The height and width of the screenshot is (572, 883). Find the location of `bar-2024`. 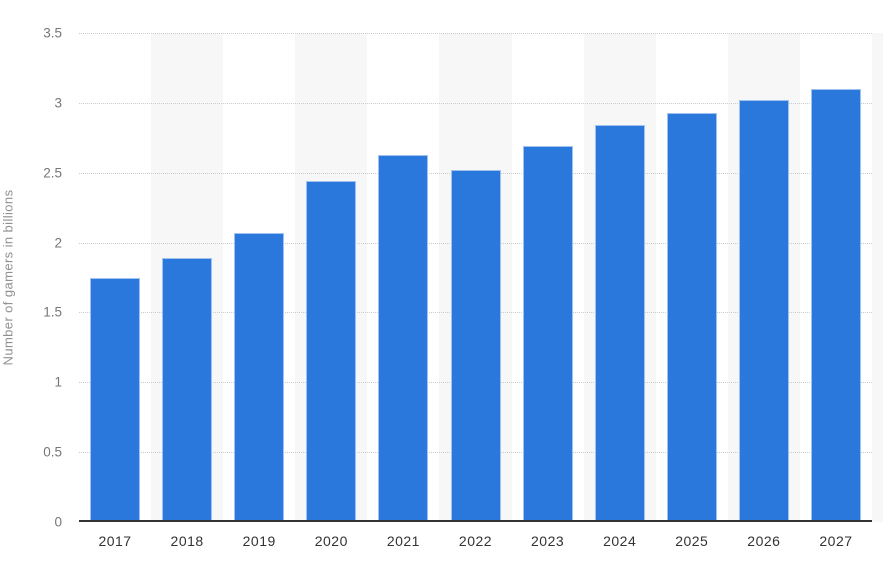

bar-2024 is located at coordinates (619, 323).